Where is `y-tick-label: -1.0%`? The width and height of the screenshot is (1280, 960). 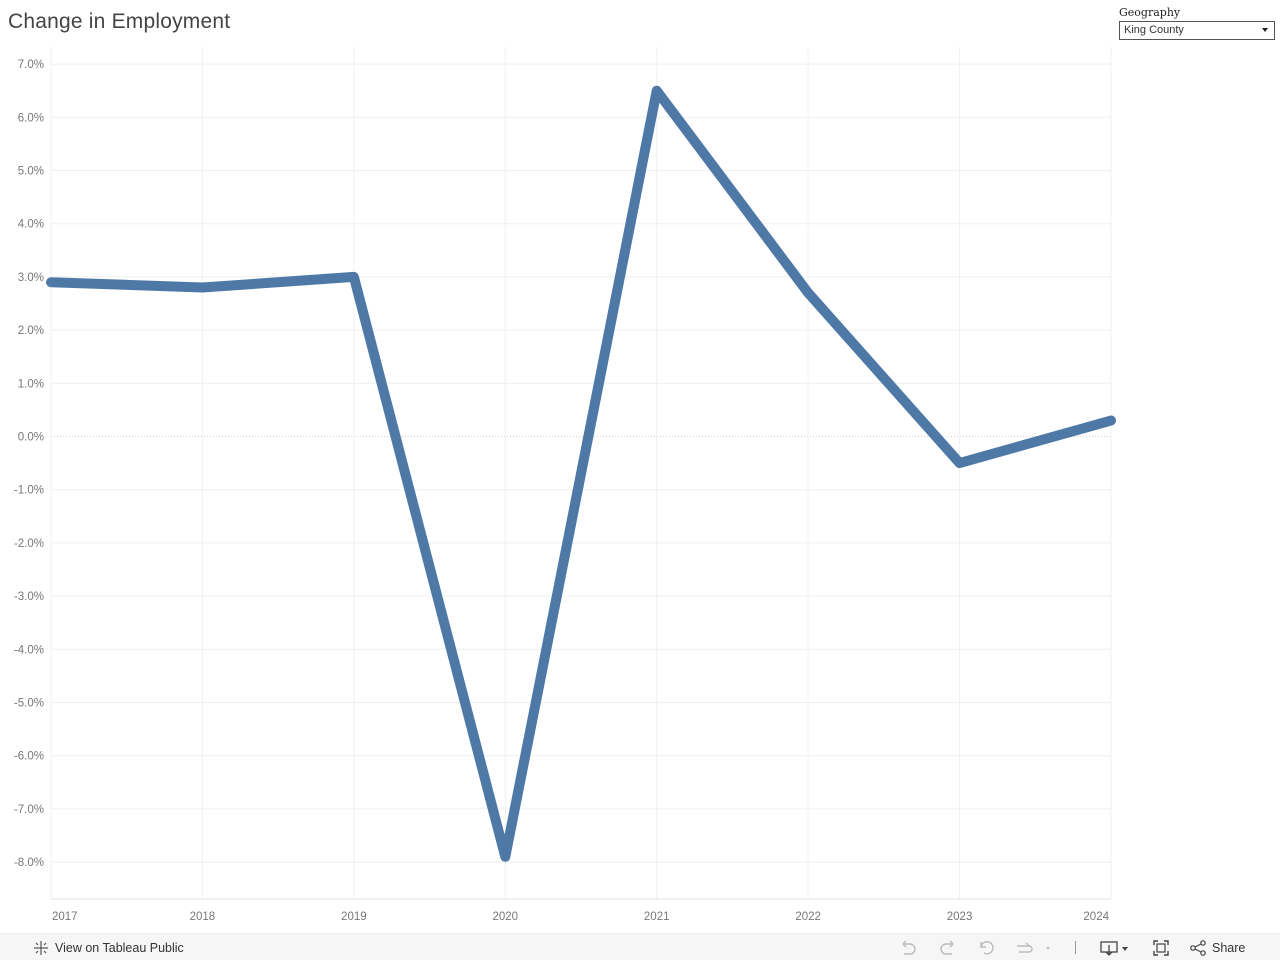 y-tick-label: -1.0% is located at coordinates (29, 491).